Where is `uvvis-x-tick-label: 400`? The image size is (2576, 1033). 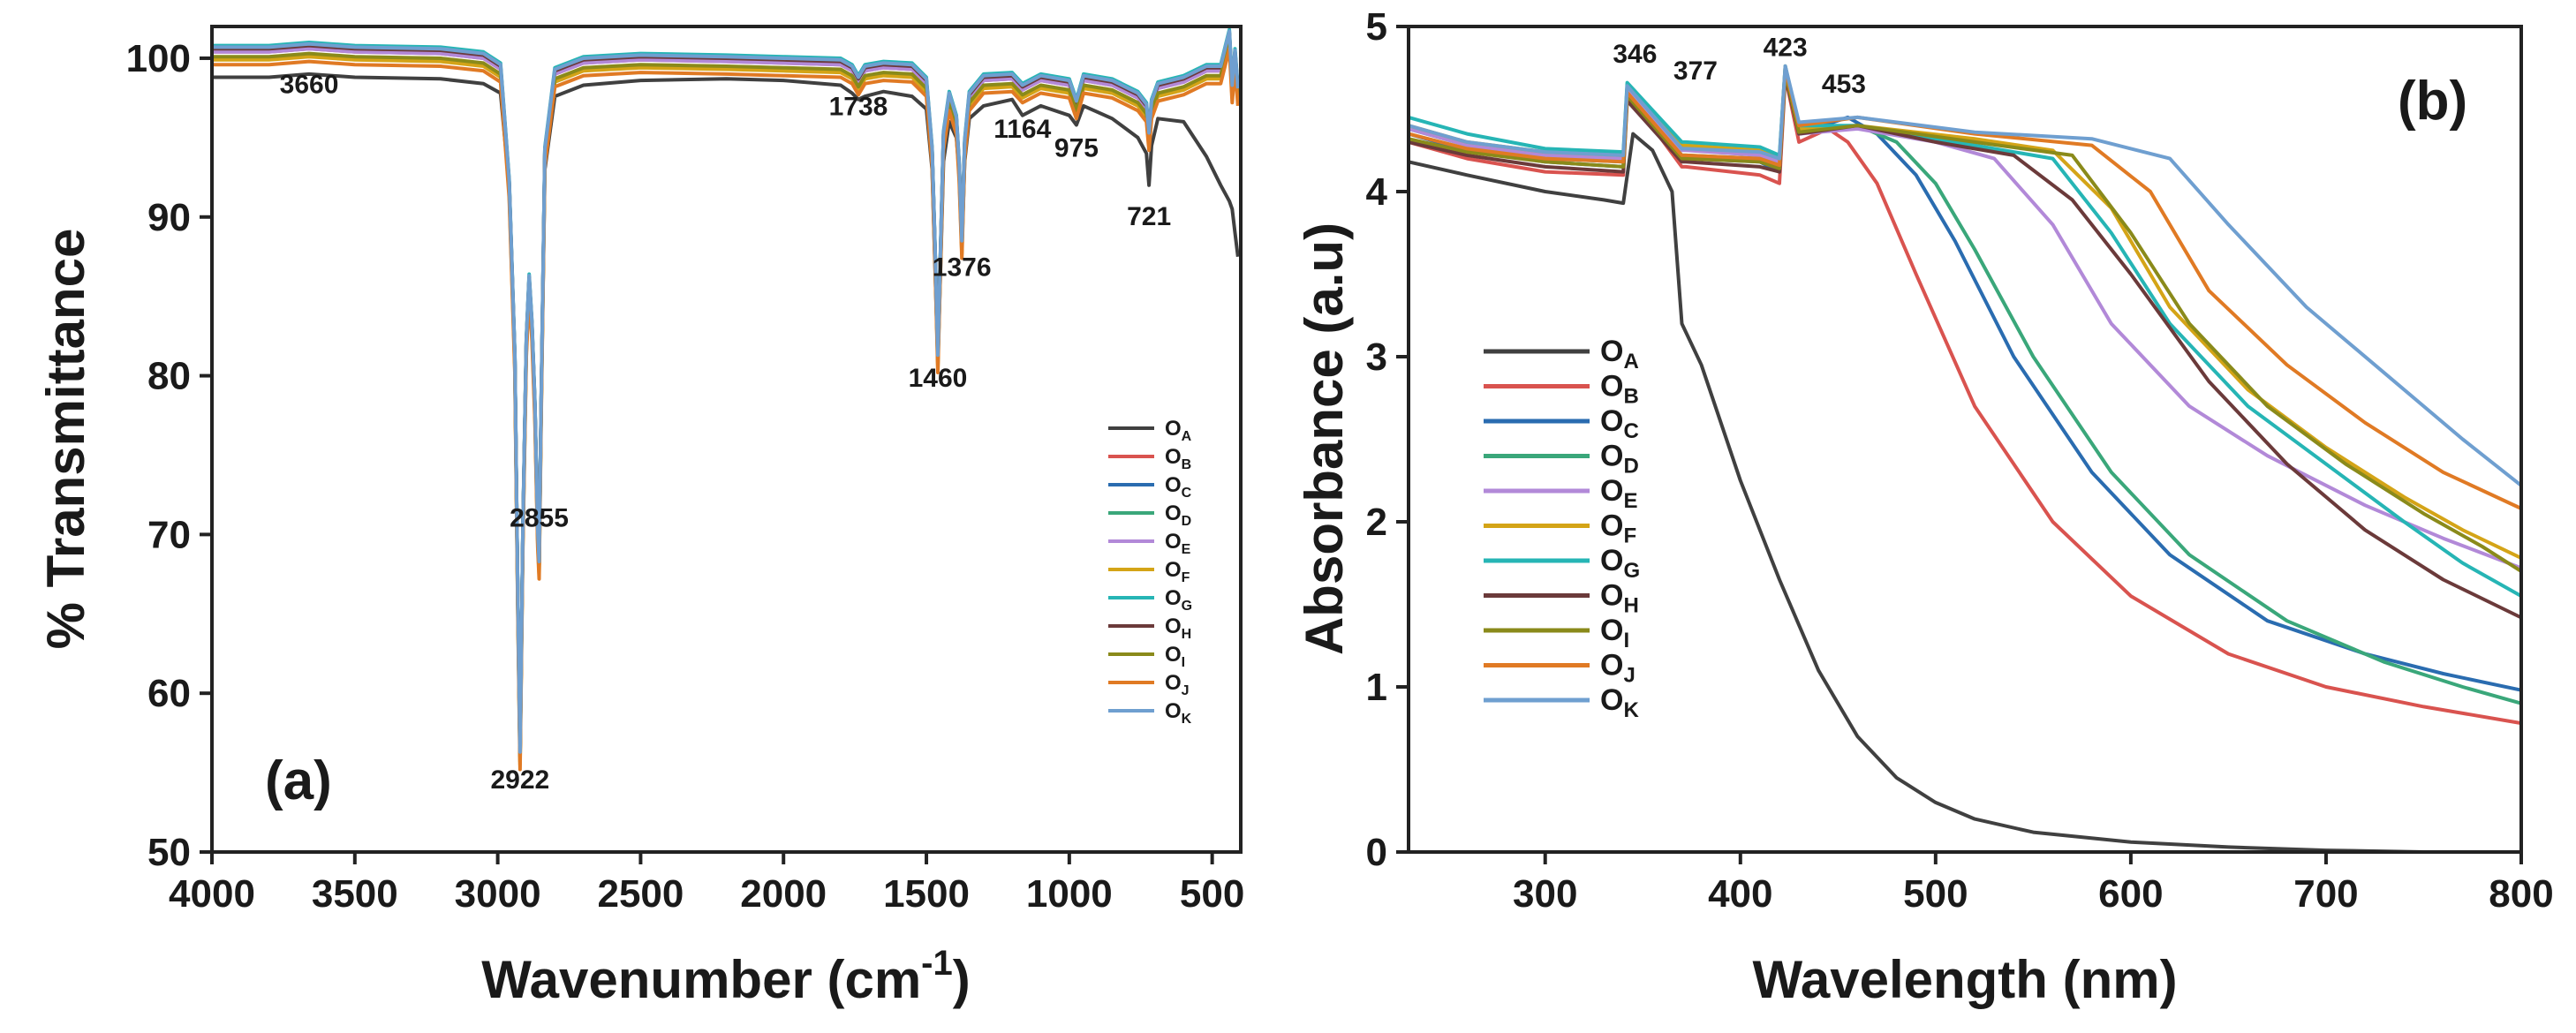 uvvis-x-tick-label: 400 is located at coordinates (1740, 894).